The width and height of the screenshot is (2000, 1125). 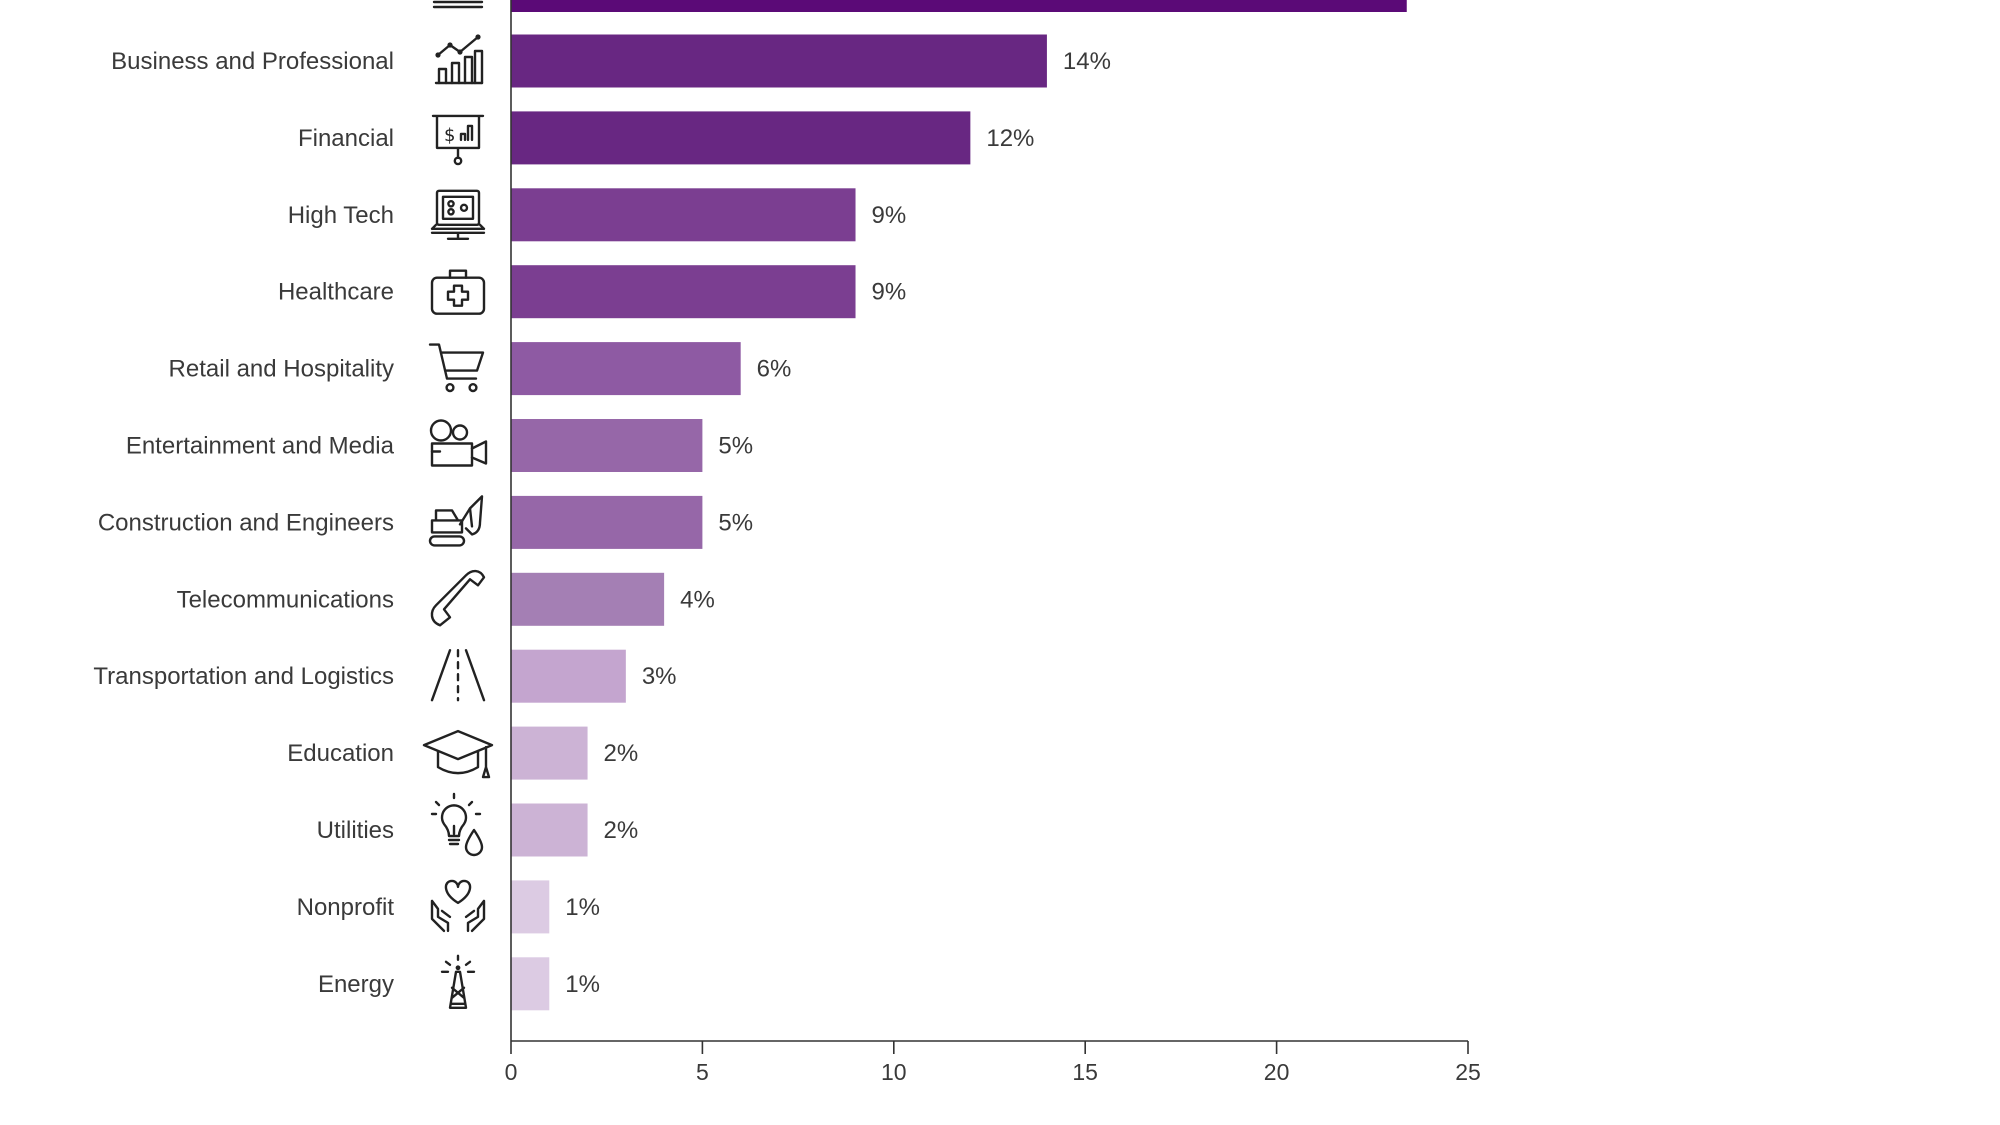 I want to click on video-camera-icon, so click(x=458, y=443).